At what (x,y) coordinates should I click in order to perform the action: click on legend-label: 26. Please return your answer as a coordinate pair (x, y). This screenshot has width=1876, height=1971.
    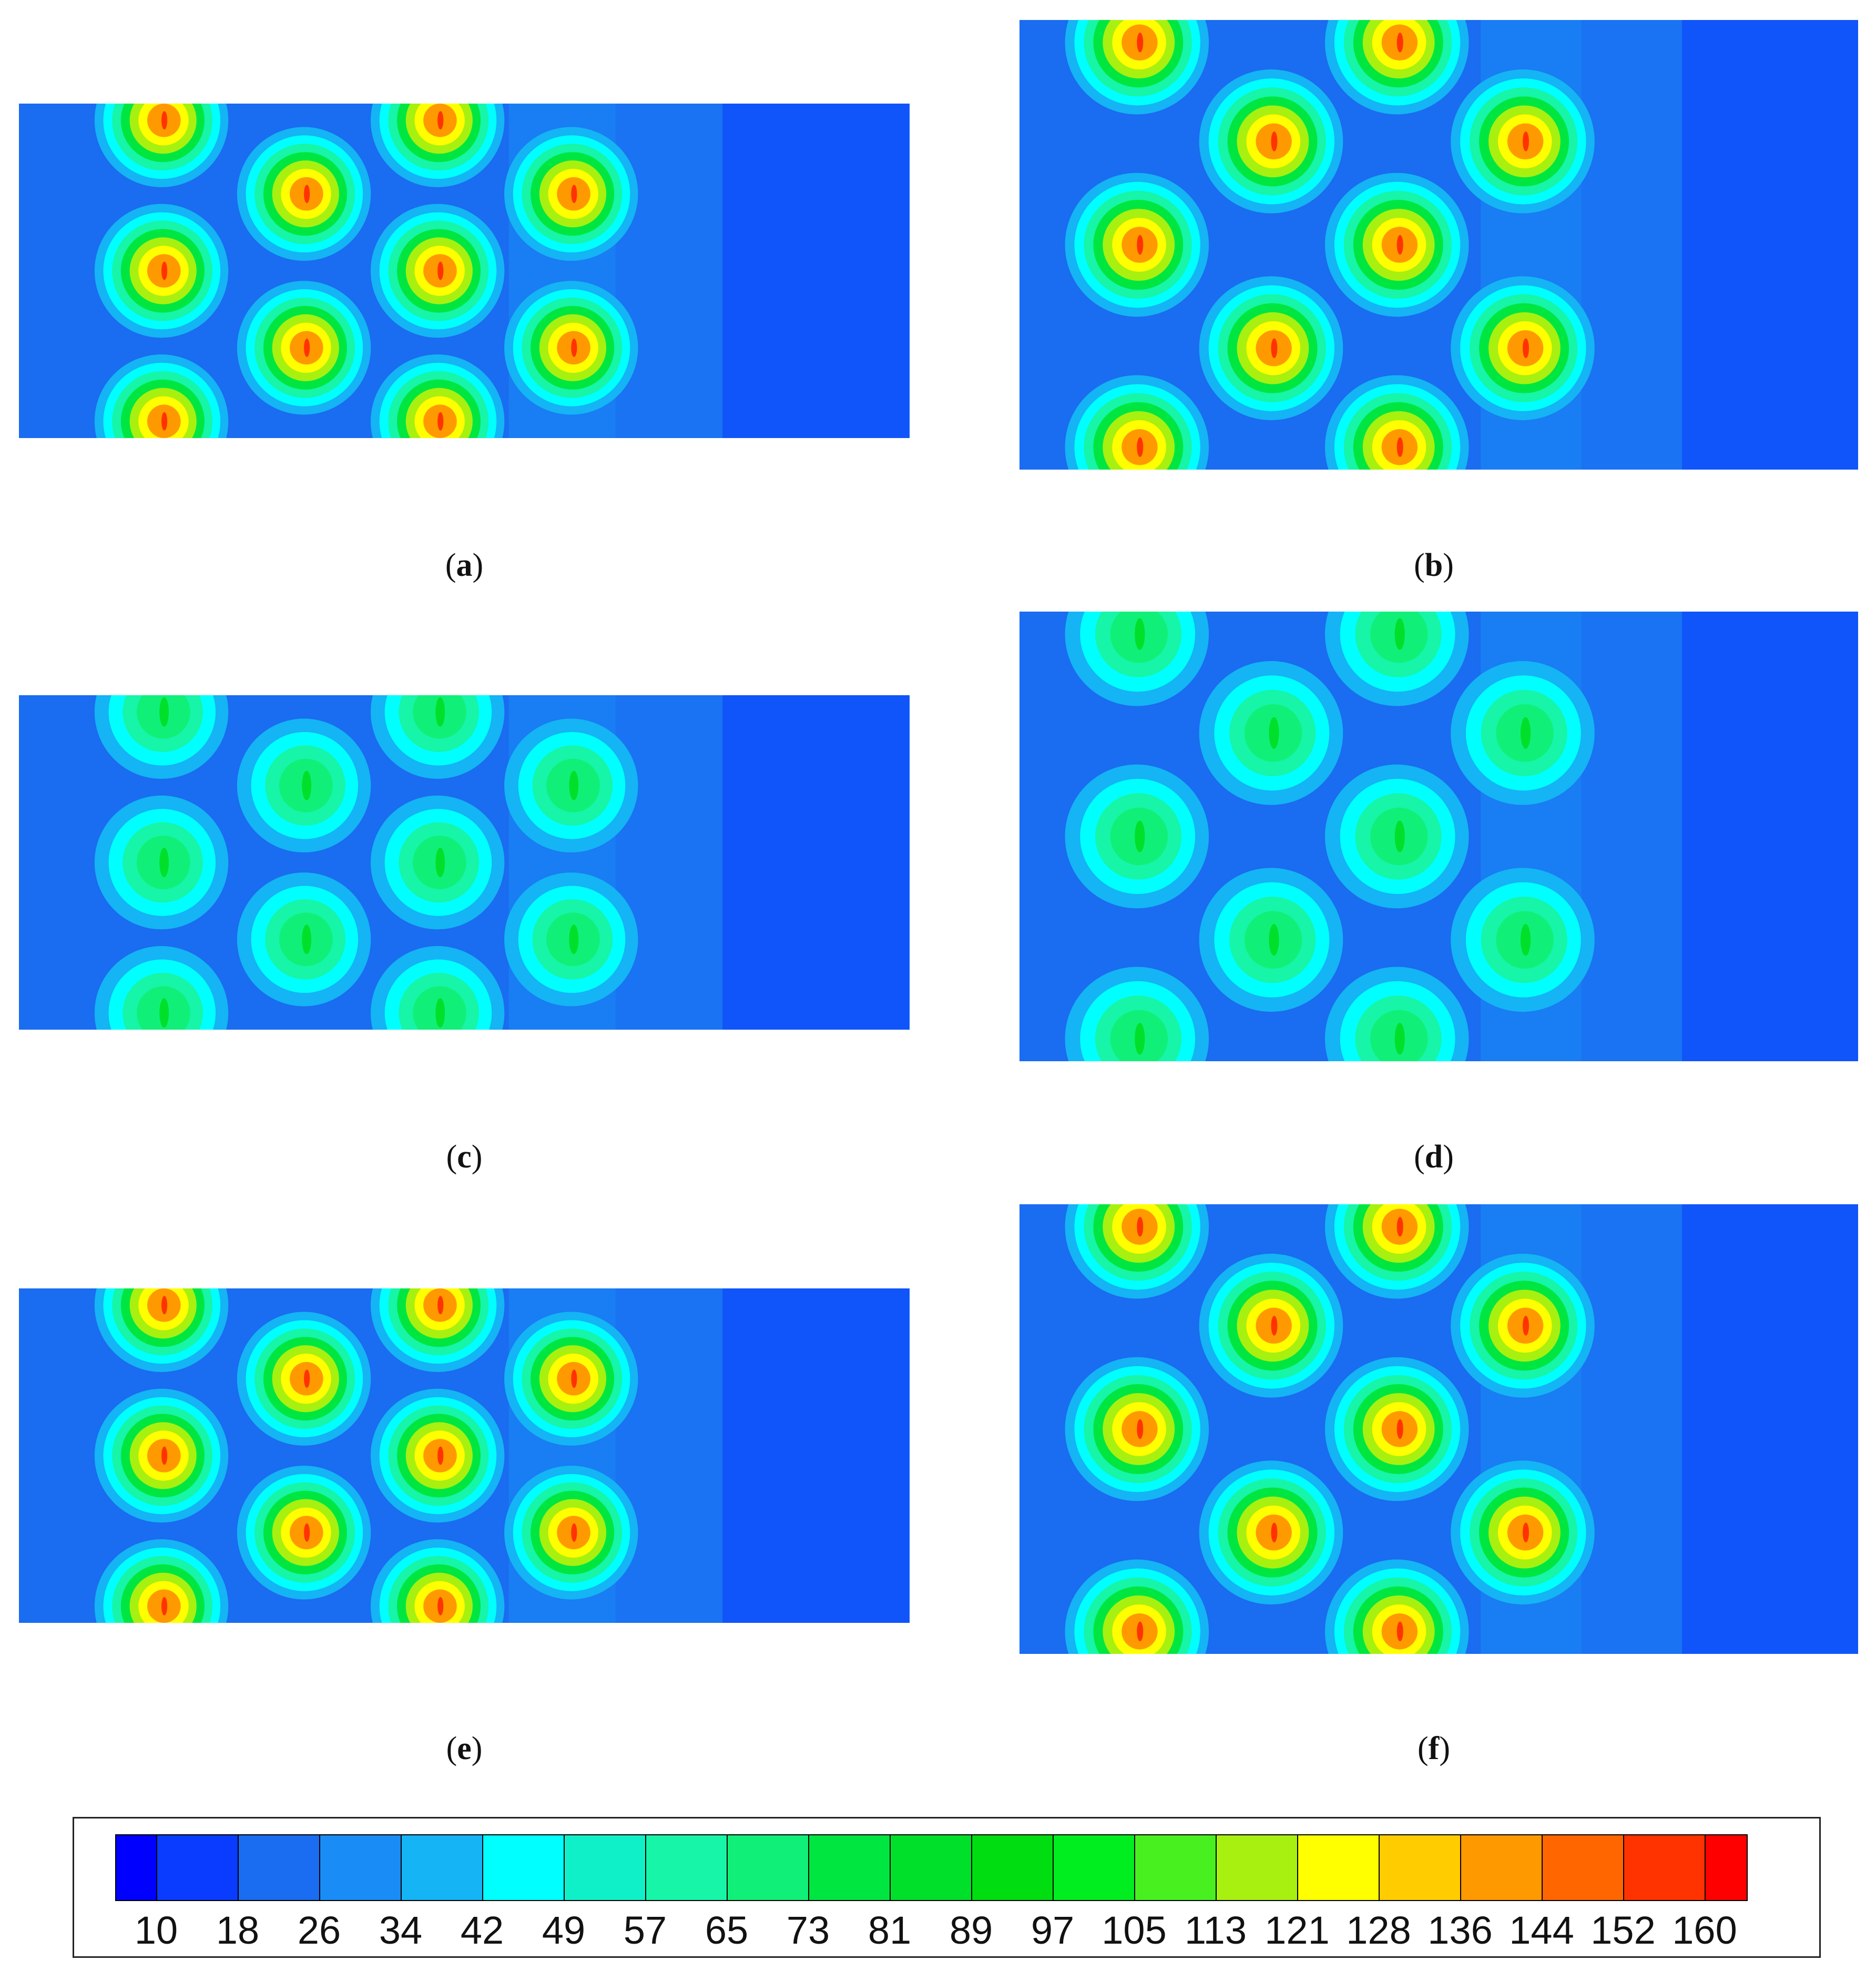
    Looking at the image, I should click on (319, 1930).